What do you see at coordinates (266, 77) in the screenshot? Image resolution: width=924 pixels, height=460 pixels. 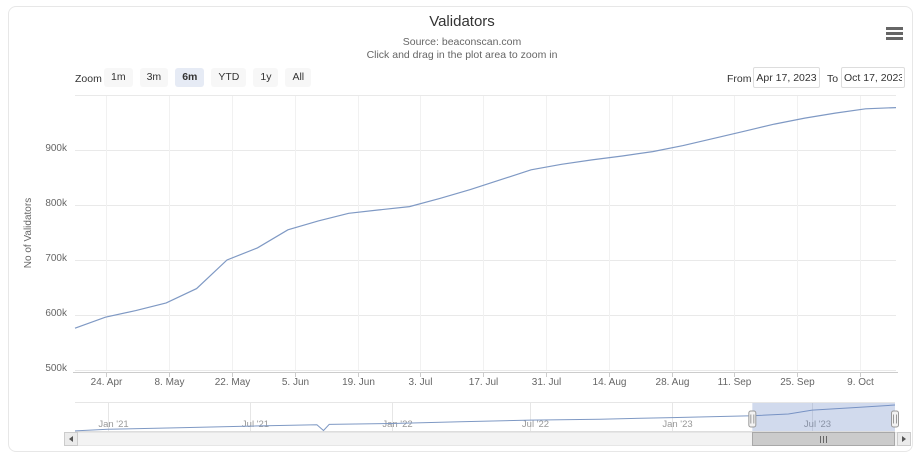 I see `zoom-button-1y: 1y` at bounding box center [266, 77].